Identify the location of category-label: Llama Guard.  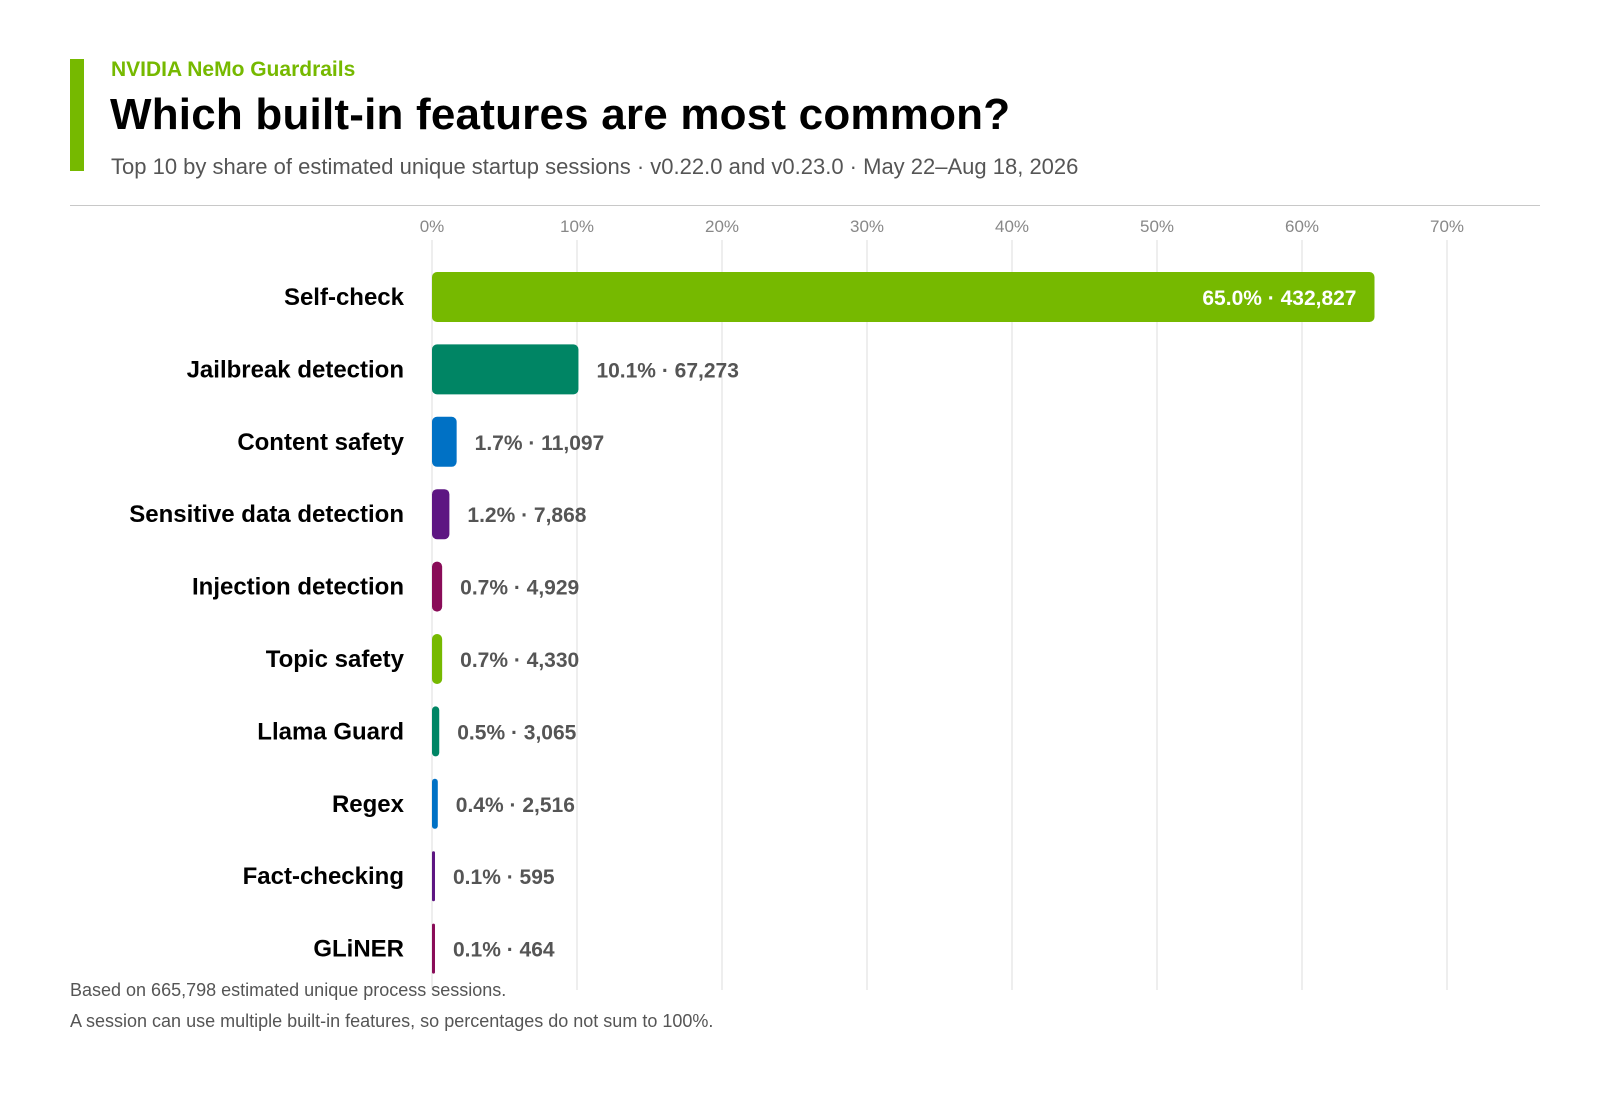
(330, 731).